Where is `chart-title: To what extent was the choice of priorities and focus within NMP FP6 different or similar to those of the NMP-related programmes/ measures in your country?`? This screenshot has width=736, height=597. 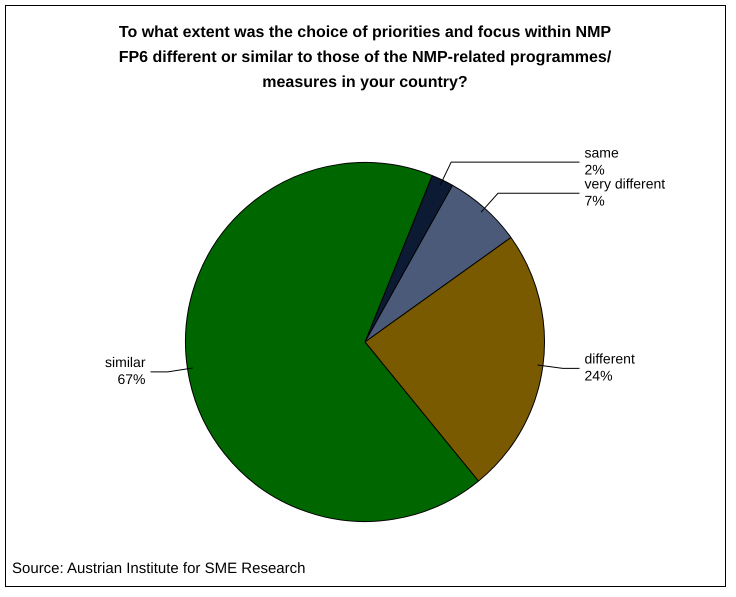
chart-title: To what extent was the choice of priorities and focus within NMP FP6 different or similar to those of the NMP-related programmes/ measures in your country? is located at coordinates (365, 58).